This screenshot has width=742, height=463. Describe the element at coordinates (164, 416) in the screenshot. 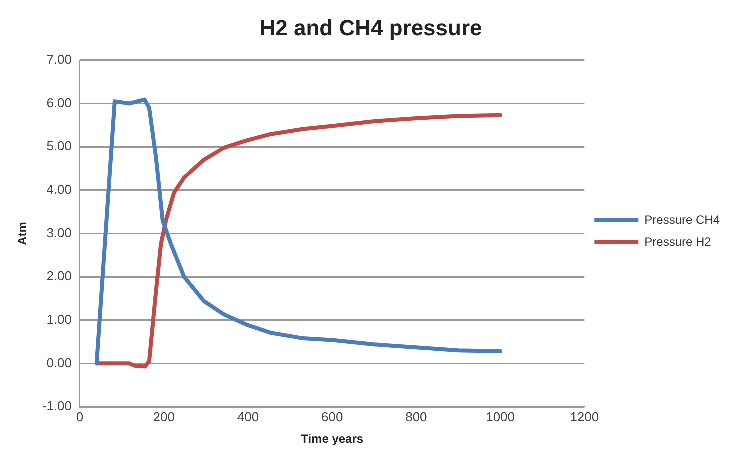

I see `x-tick-label: 200` at that location.